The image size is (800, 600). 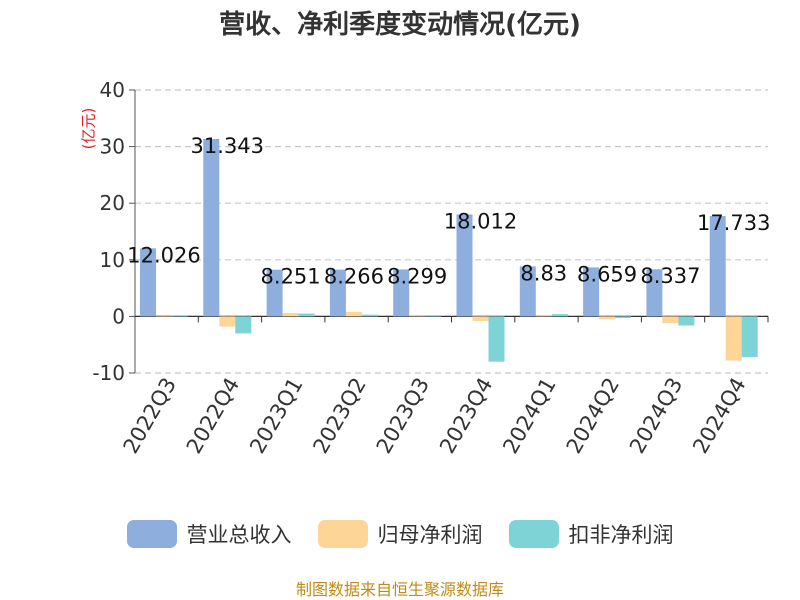 I want to click on data-label: 8.659, so click(x=607, y=274).